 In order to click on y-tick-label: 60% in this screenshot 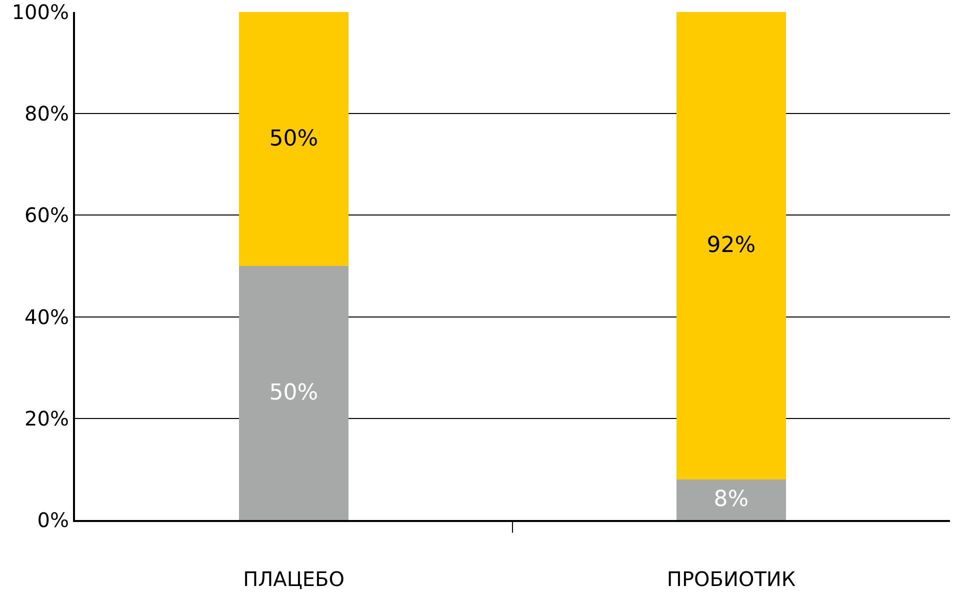, I will do `click(46, 215)`.